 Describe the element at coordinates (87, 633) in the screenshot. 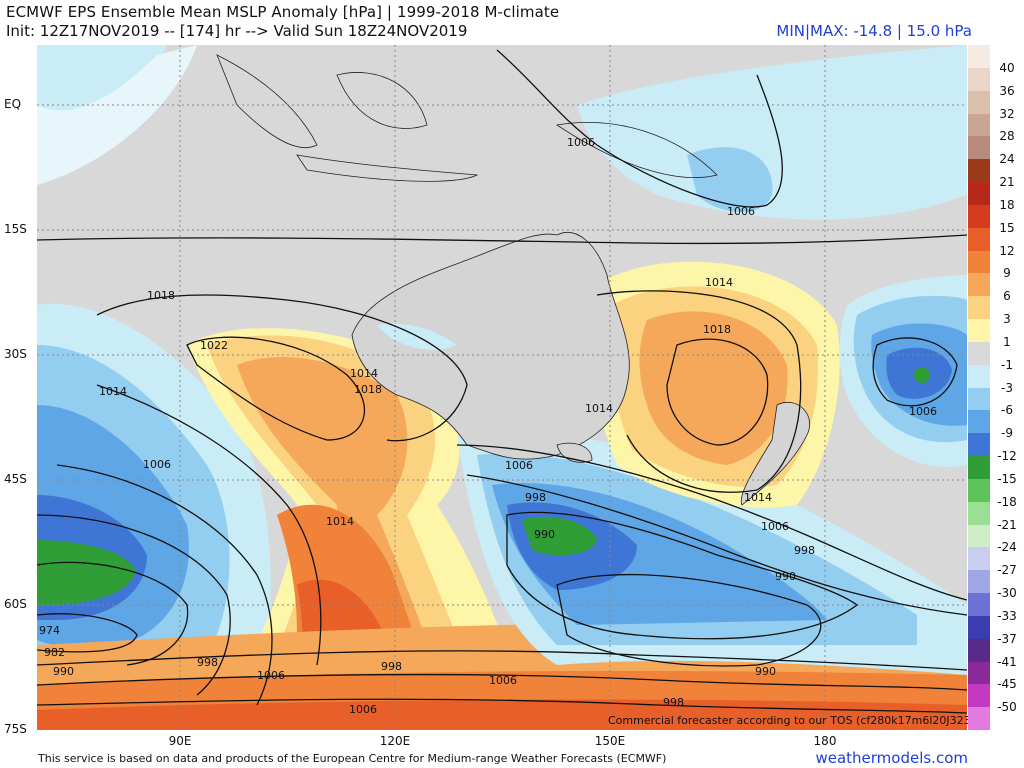

I see `isobar-982-west` at that location.